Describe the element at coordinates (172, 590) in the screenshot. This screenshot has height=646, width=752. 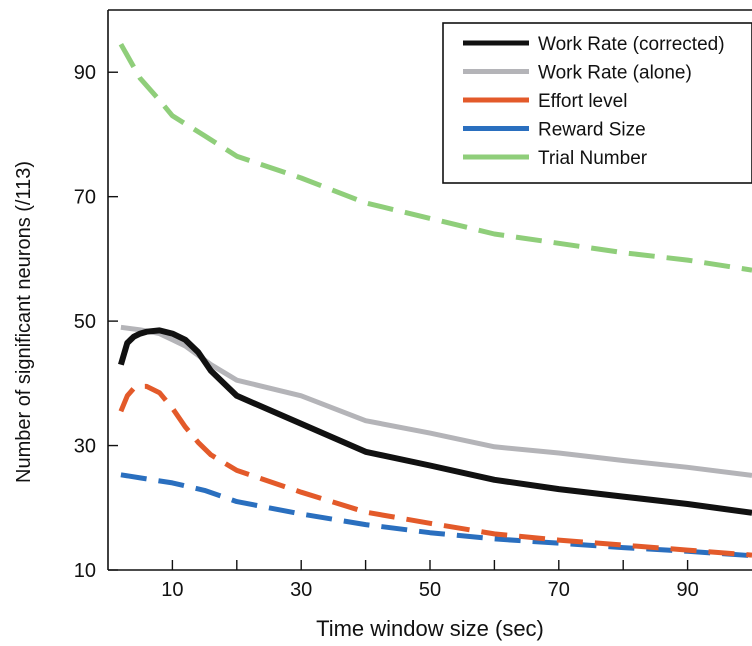
I see `x-tick-label: 10` at that location.